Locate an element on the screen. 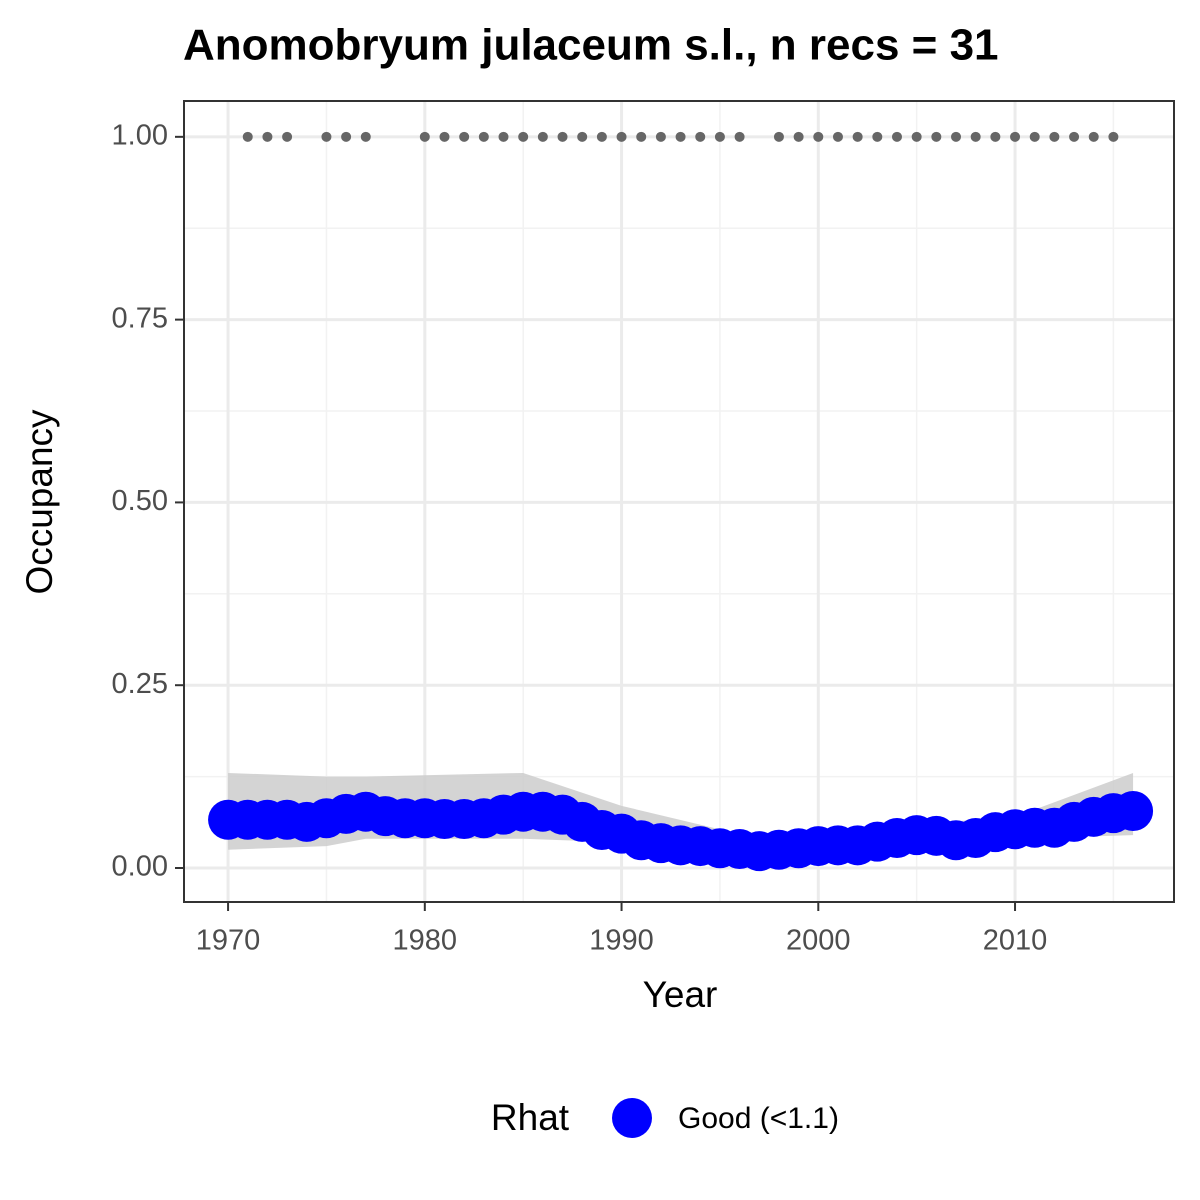  x-axis-title: Year is located at coordinates (680, 994).